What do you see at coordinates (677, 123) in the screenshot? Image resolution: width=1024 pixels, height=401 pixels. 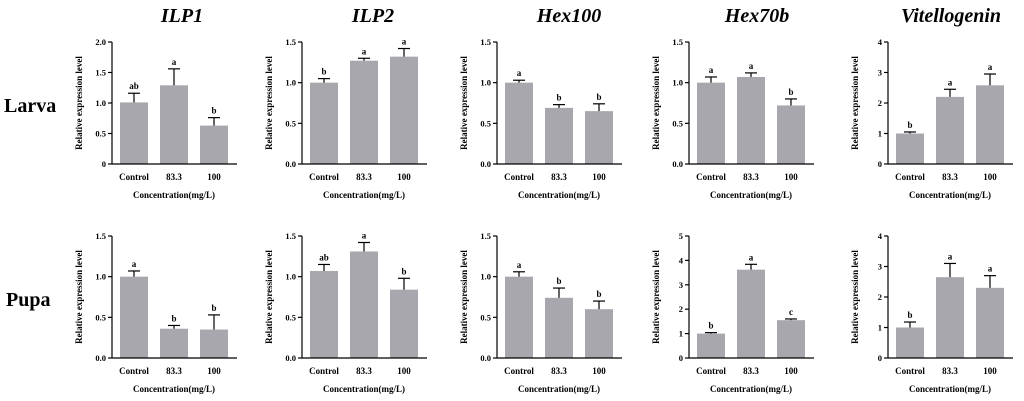 I see `y-tick-label-hex70b-larva-1: 0.5` at bounding box center [677, 123].